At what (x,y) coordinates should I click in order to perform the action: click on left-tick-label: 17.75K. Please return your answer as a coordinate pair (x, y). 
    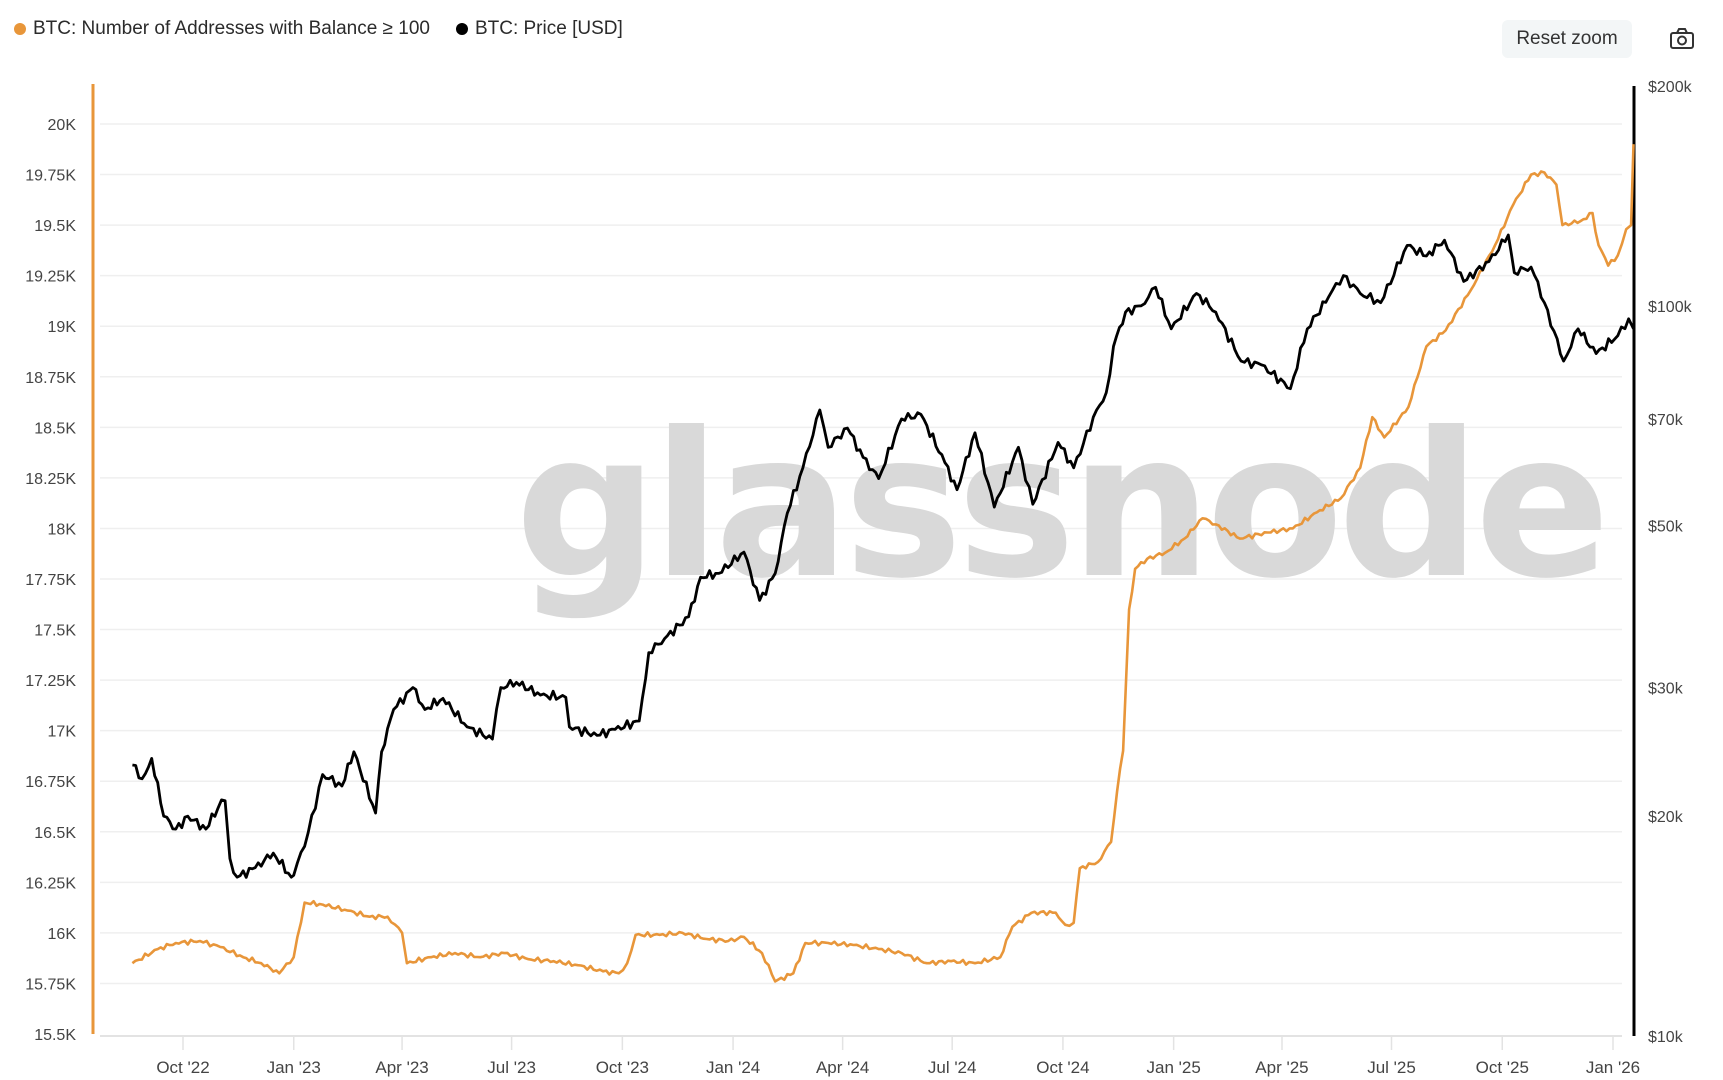
    Looking at the image, I should click on (50, 580).